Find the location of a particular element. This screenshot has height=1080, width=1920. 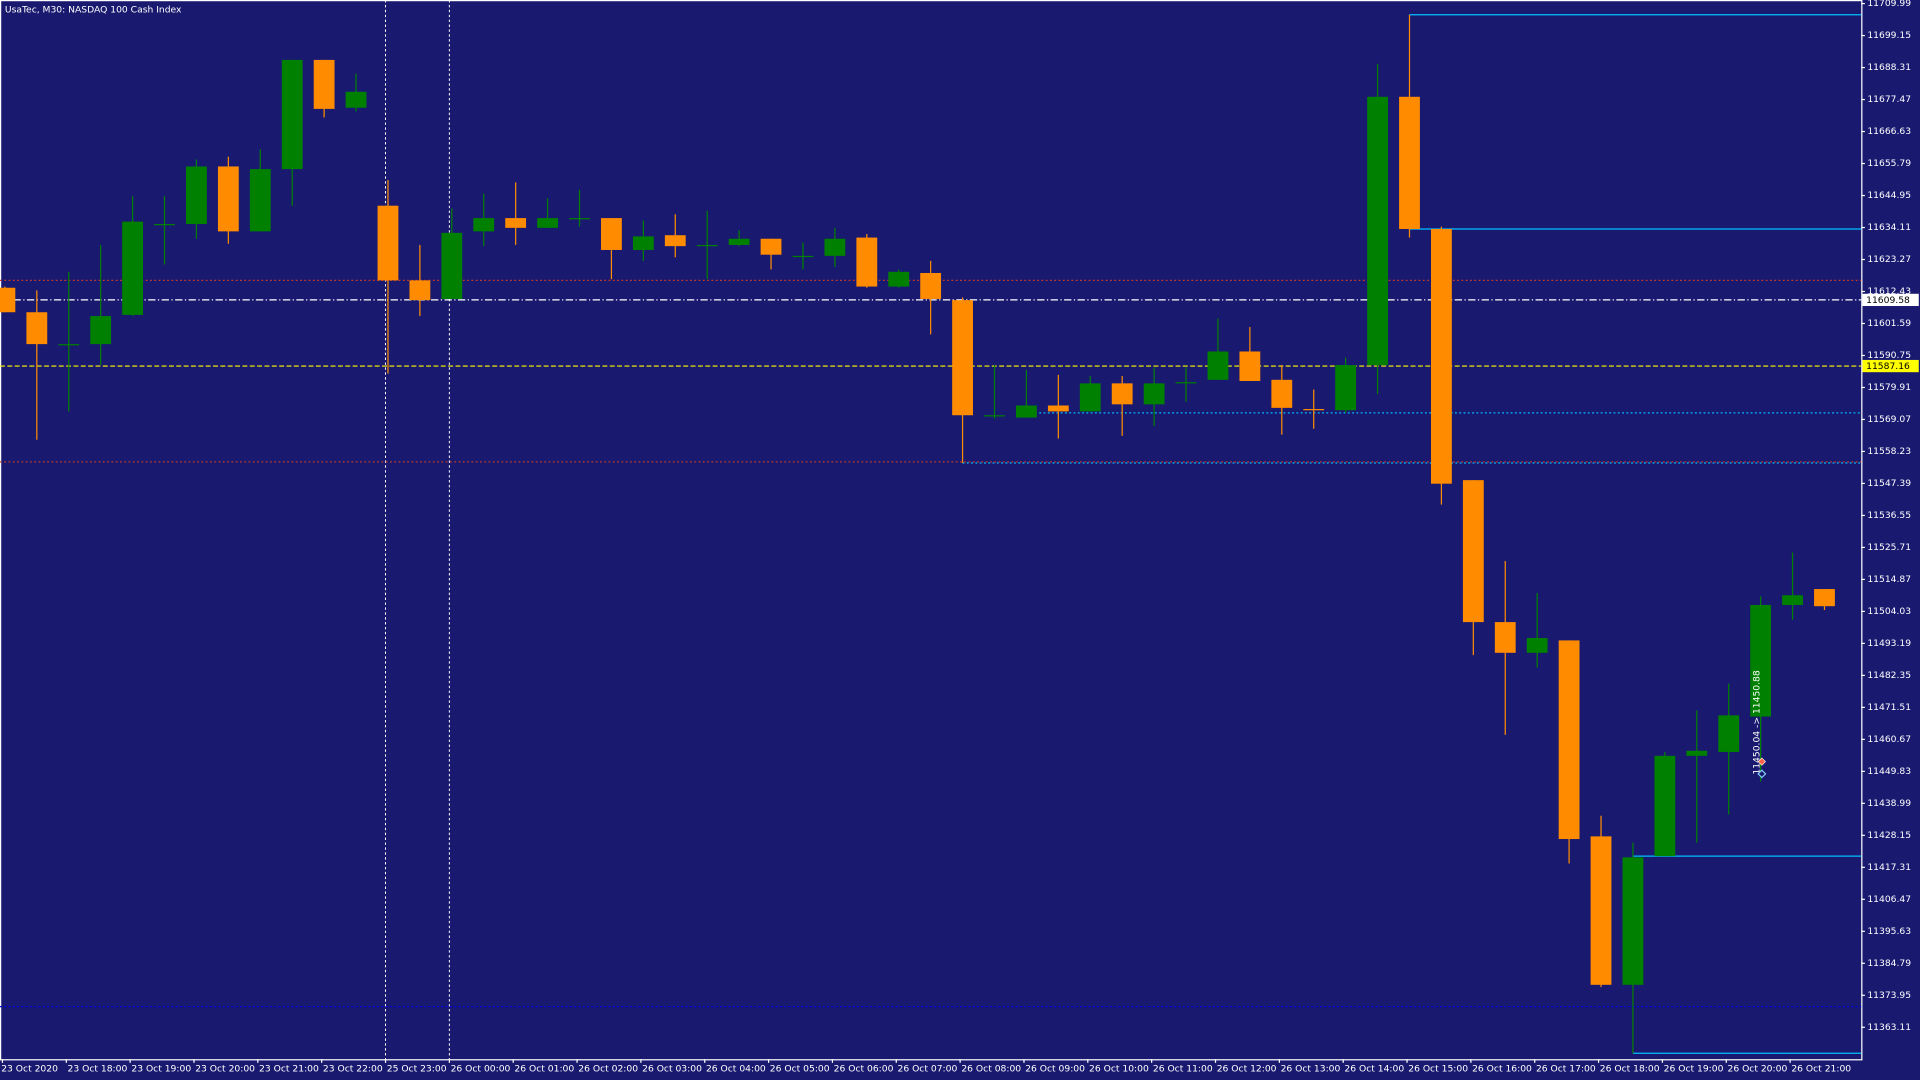

y-tick-label: 11644.95 is located at coordinates (1889, 195).